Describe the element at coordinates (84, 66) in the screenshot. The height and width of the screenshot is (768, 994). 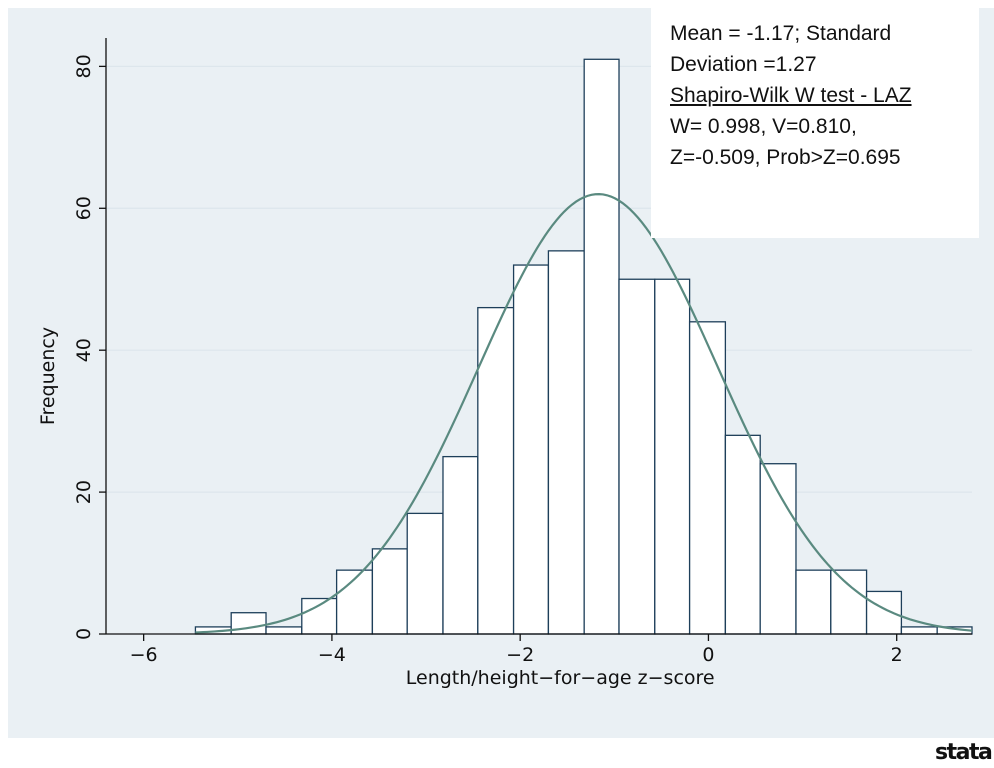
I see `y-tick-label: 80` at that location.